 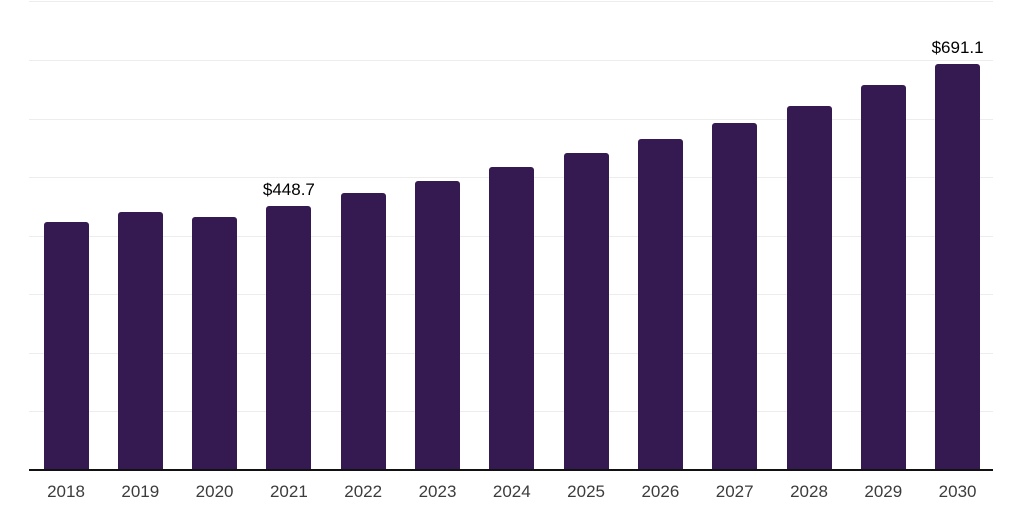 What do you see at coordinates (511, 491) in the screenshot?
I see `x-tick-label-2024: 2024` at bounding box center [511, 491].